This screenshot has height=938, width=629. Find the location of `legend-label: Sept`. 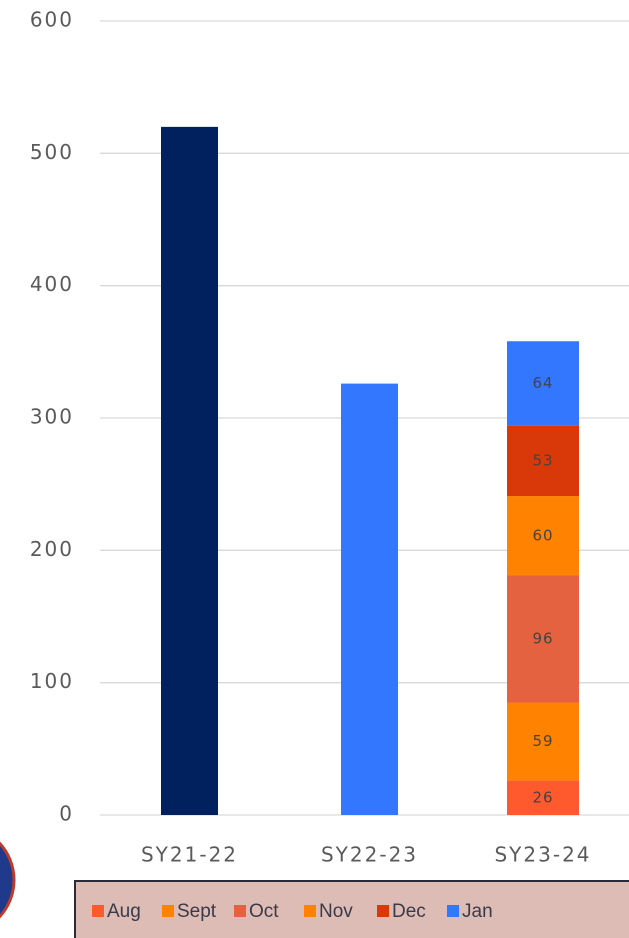

legend-label: Sept is located at coordinates (197, 911).